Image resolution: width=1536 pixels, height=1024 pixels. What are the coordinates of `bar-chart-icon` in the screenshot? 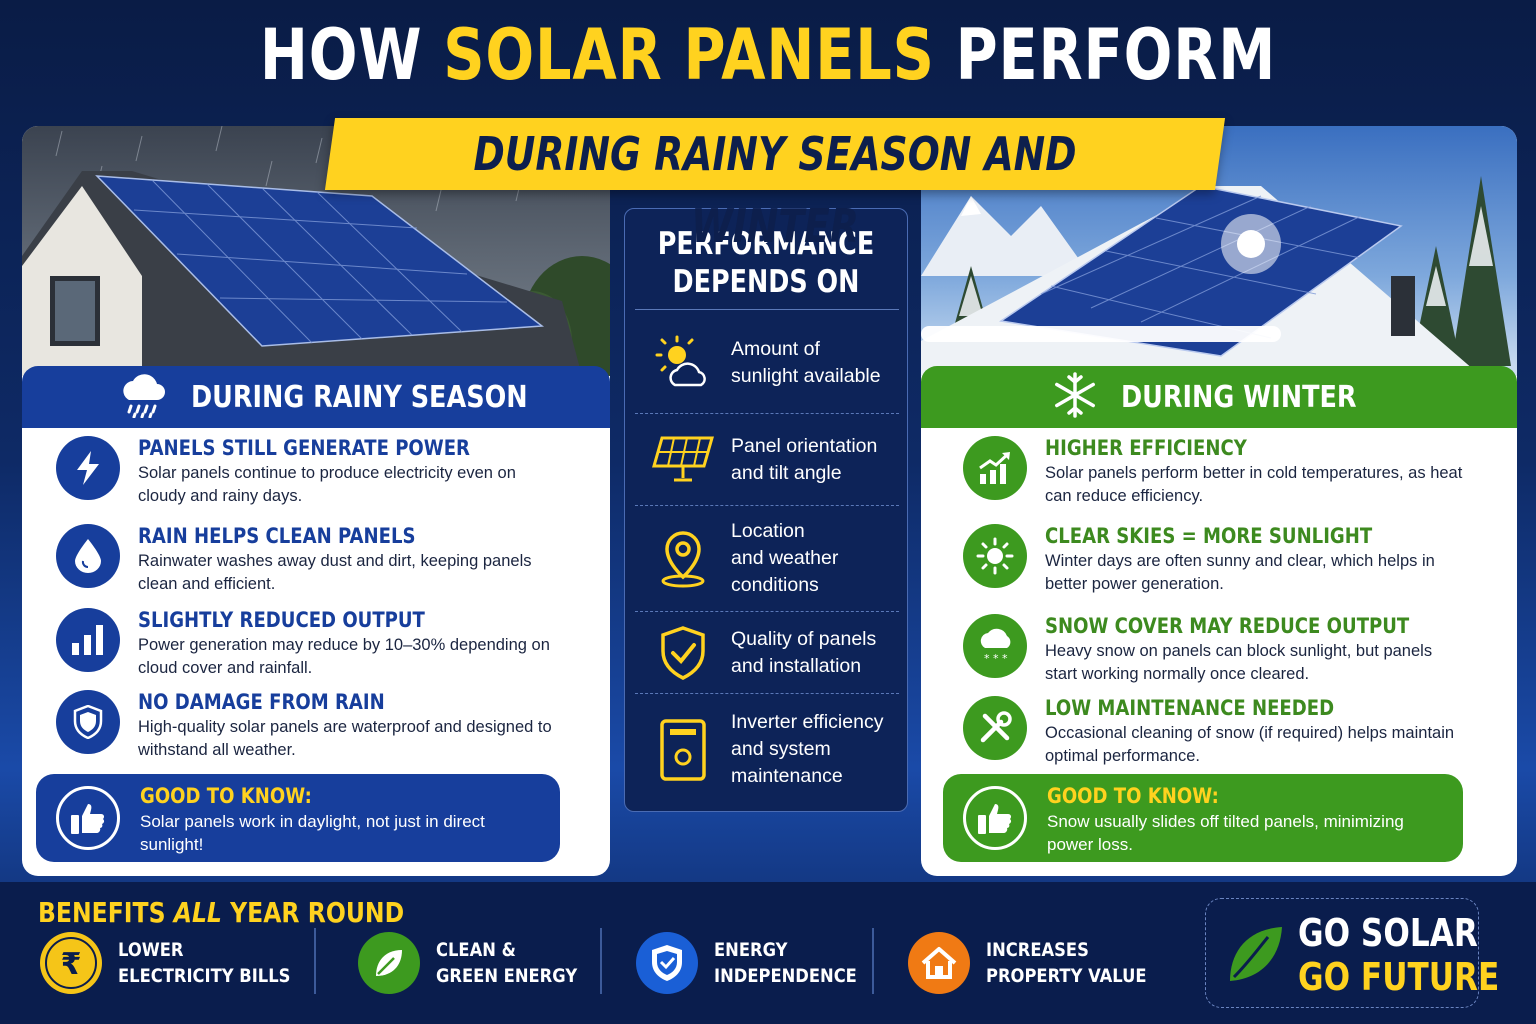 It's located at (88, 640).